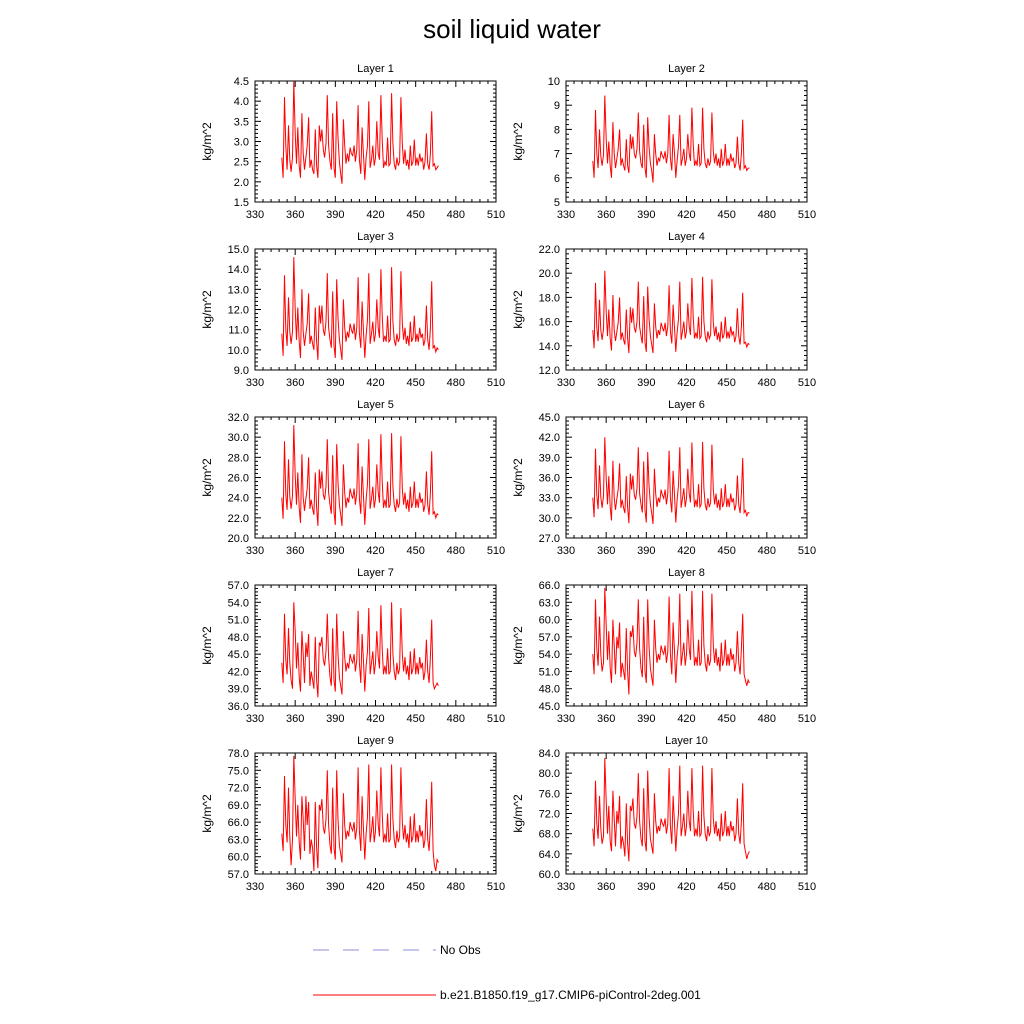 The width and height of the screenshot is (1024, 1024). Describe the element at coordinates (549, 774) in the screenshot. I see `y-tick-label: 80.0` at that location.